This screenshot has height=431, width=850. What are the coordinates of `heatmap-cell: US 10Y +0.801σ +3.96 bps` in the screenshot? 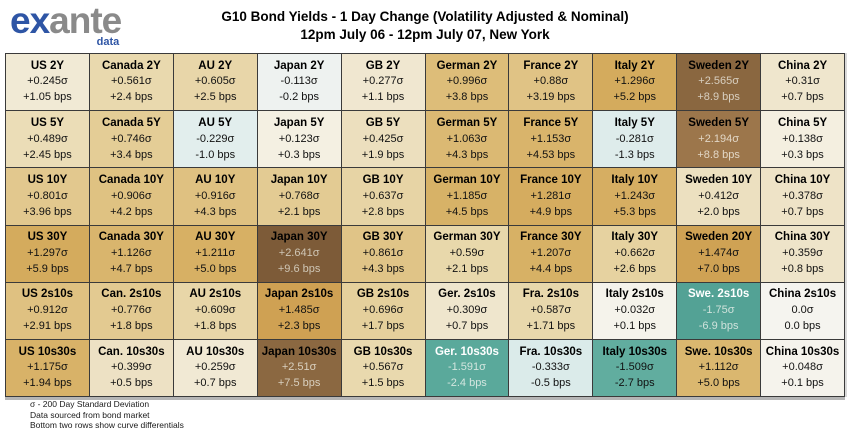 It's located at (47, 196).